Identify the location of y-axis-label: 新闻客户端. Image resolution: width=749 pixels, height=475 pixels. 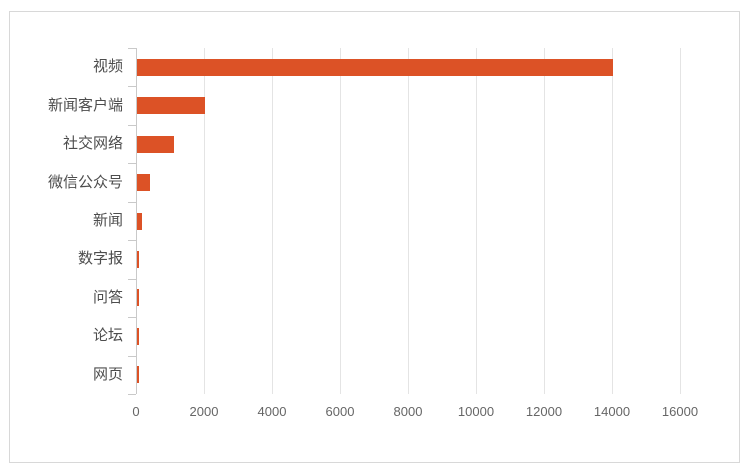
(85, 105).